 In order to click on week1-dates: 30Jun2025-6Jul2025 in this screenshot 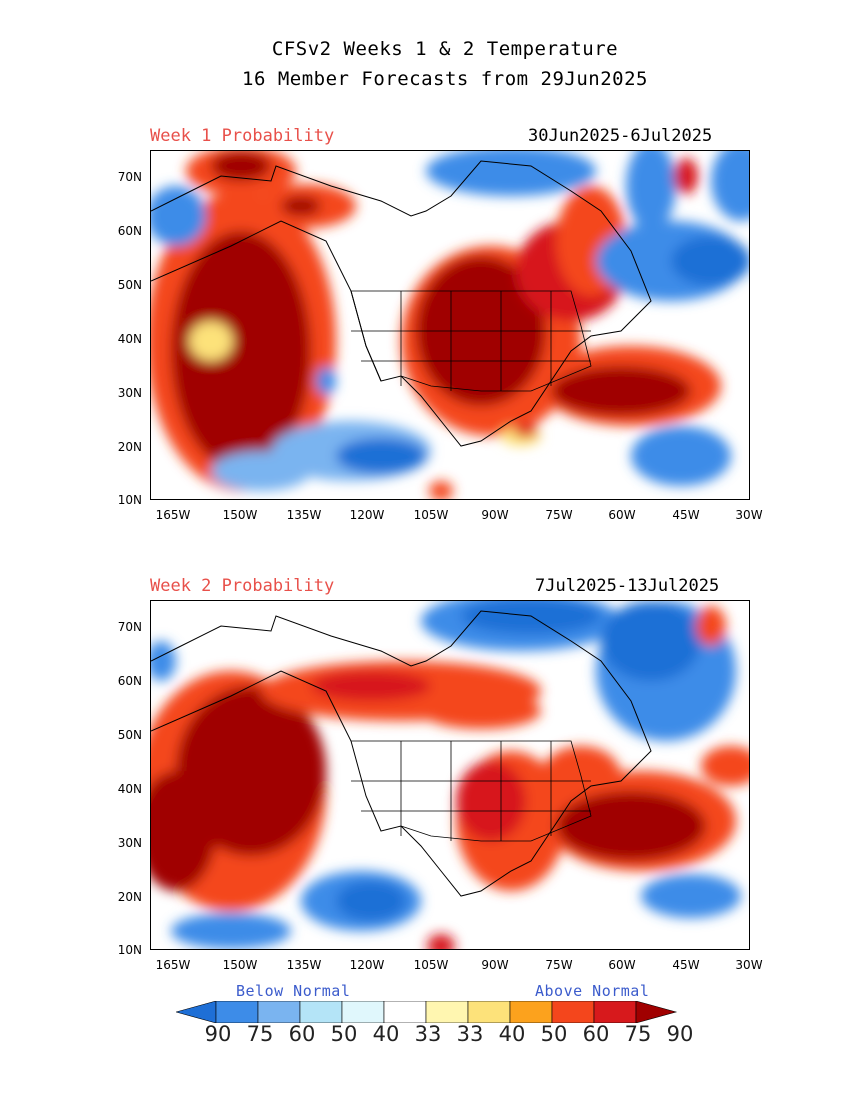, I will do `click(620, 136)`.